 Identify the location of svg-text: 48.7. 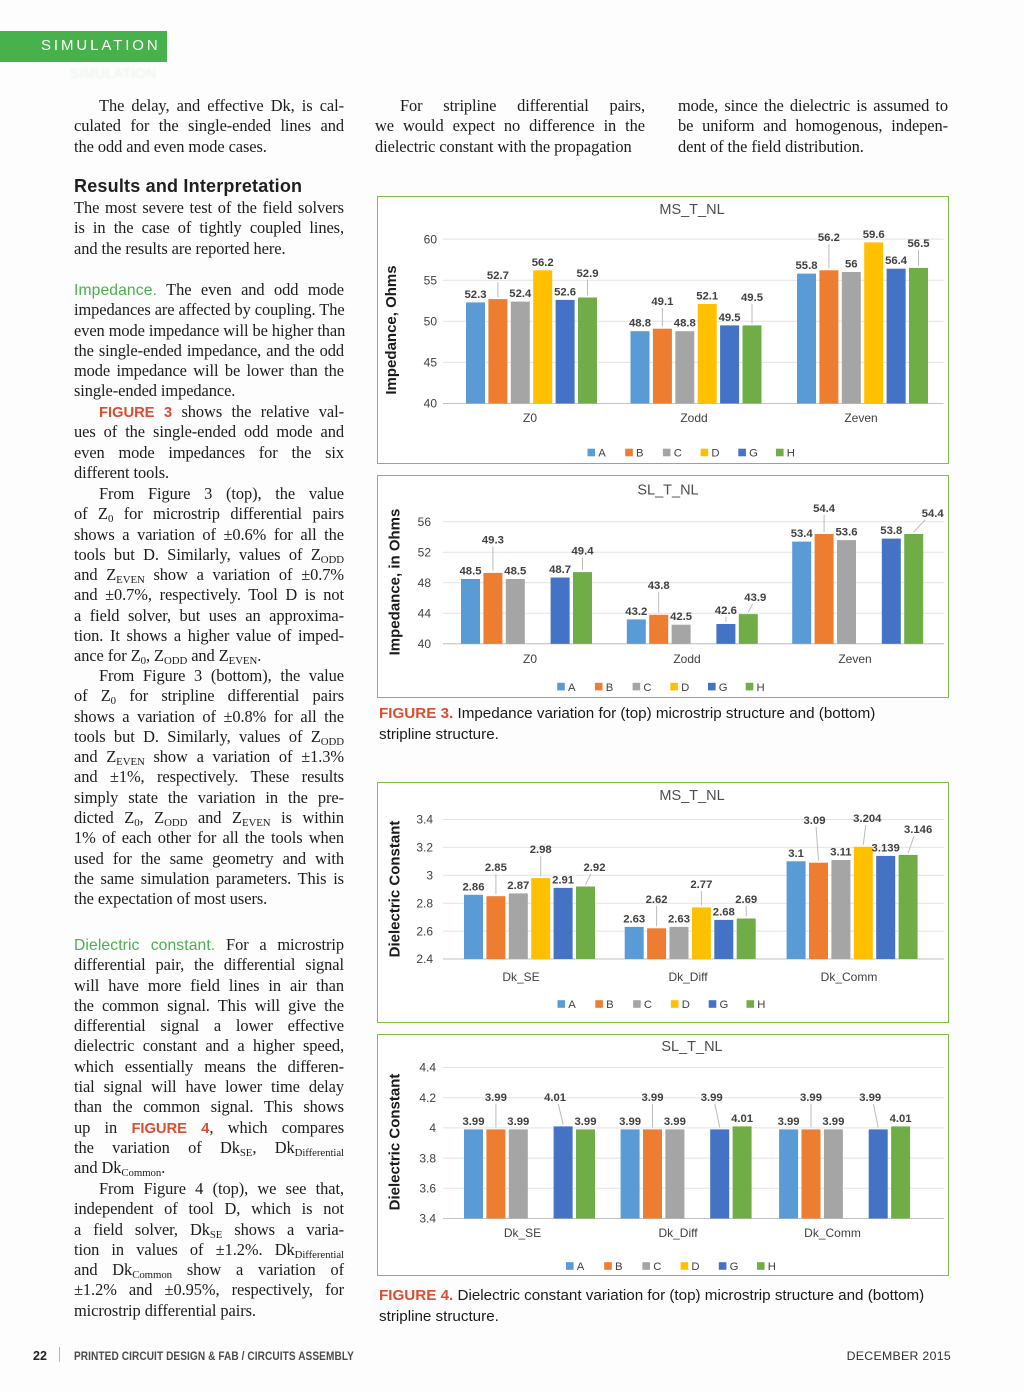
(560, 570).